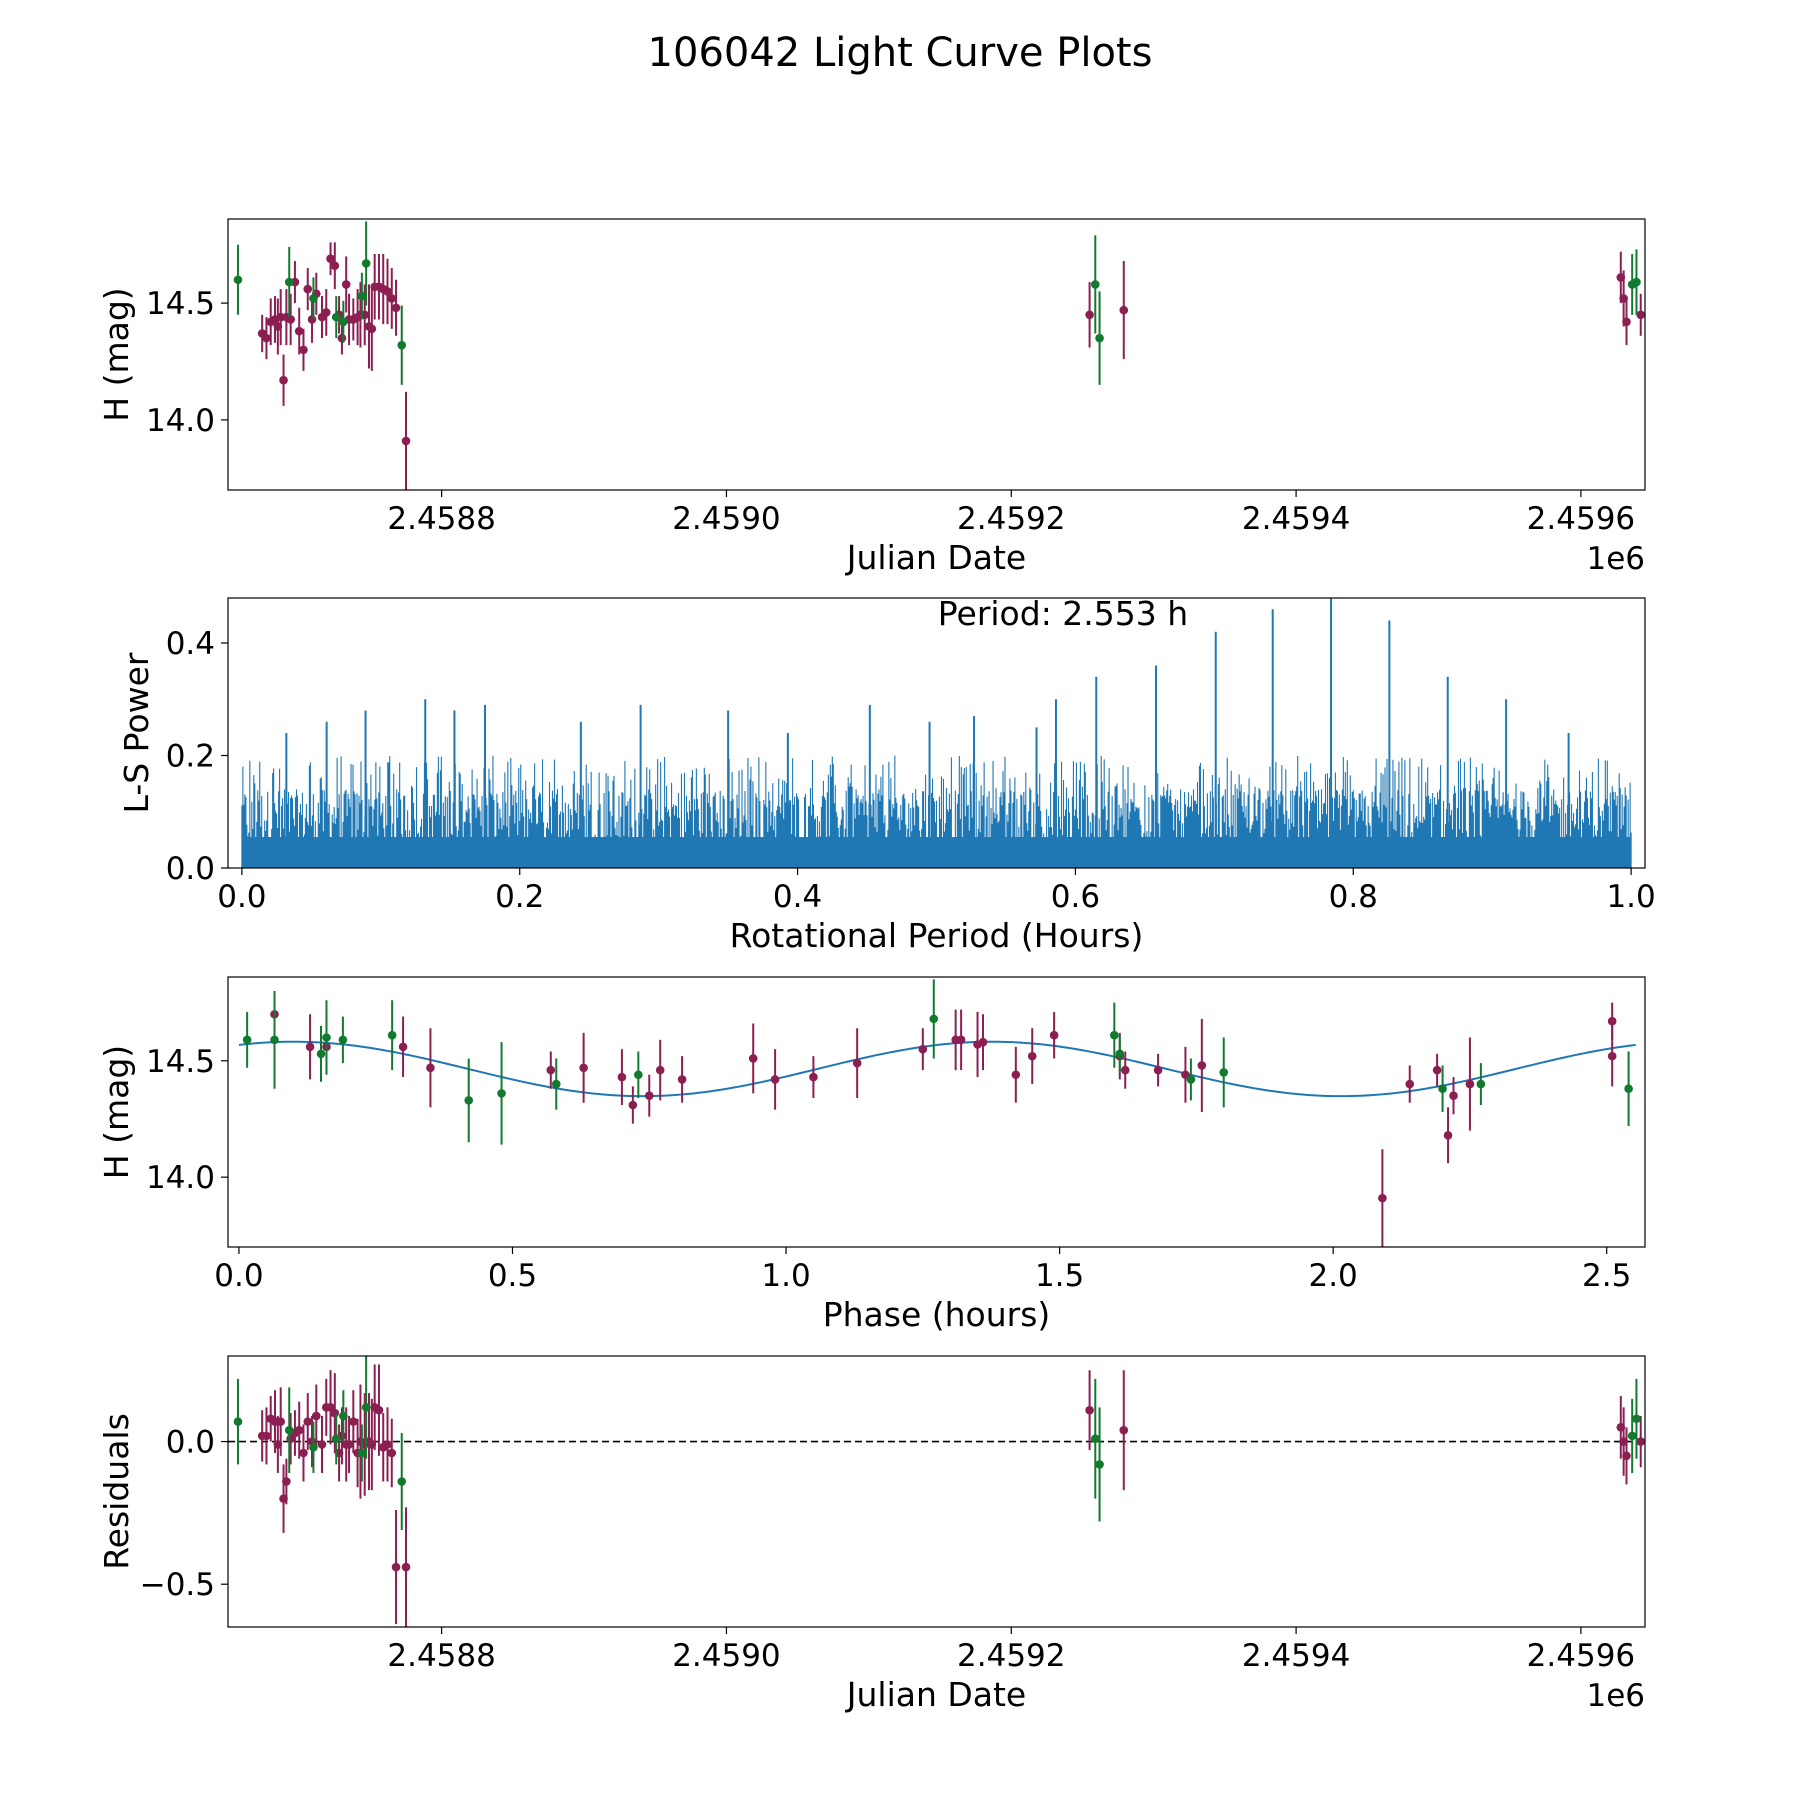  Describe the element at coordinates (936, 733) in the screenshot. I see `plot-area-periodogram` at that location.